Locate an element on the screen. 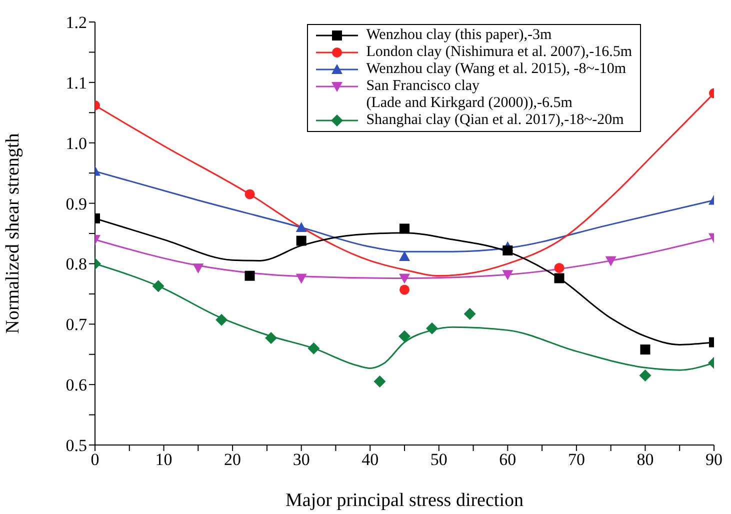 The image size is (731, 514). x-tick-label: 30 is located at coordinates (301, 460).